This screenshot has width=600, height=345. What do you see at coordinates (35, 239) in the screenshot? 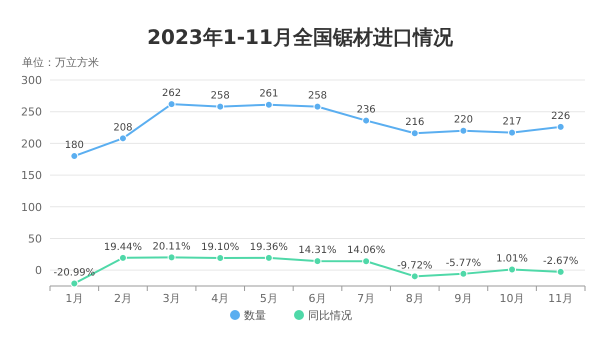
I see `y-tick-label: 50` at bounding box center [35, 239].